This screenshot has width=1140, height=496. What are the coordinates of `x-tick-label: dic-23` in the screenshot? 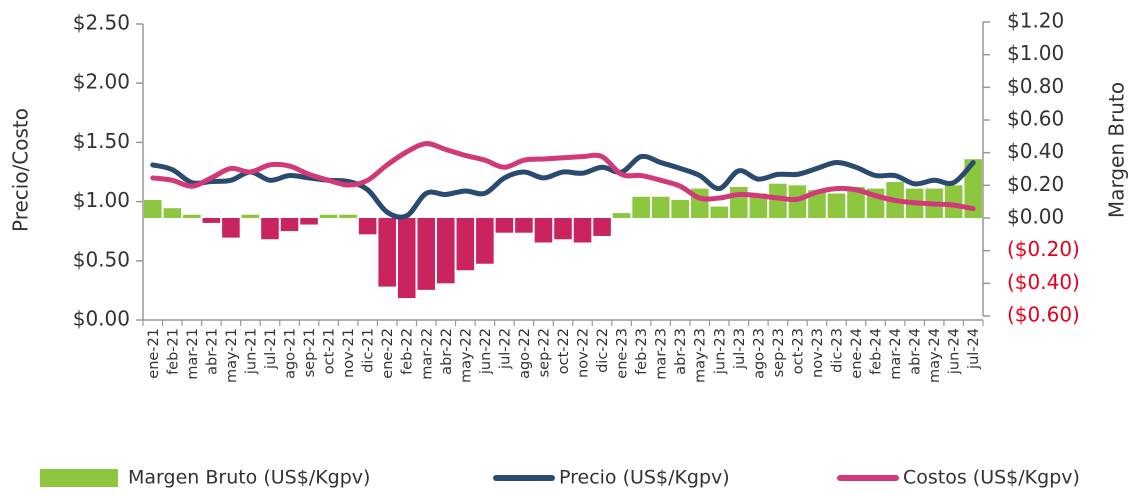 It's located at (837, 350).